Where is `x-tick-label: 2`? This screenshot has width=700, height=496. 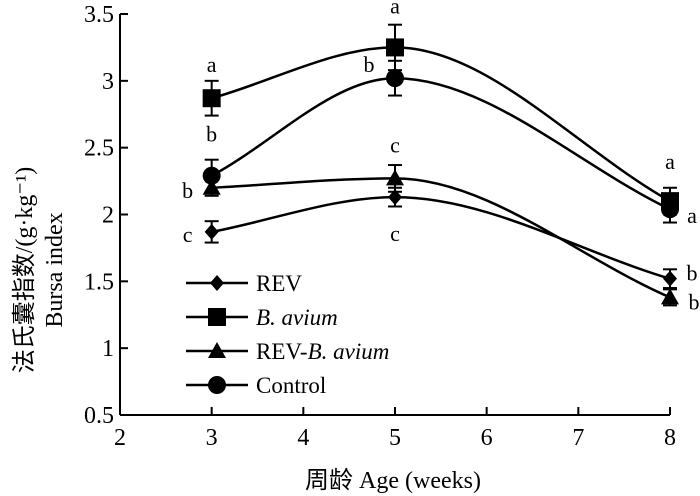 x-tick-label: 2 is located at coordinates (120, 438).